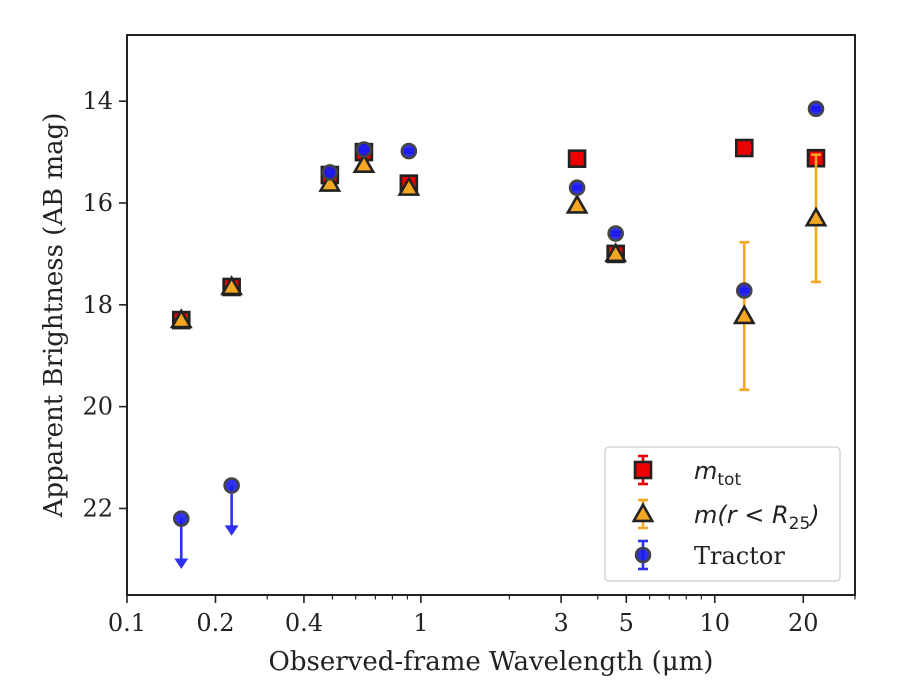 This screenshot has width=900, height=700. I want to click on legend-entry: mtot, so click(687, 472).